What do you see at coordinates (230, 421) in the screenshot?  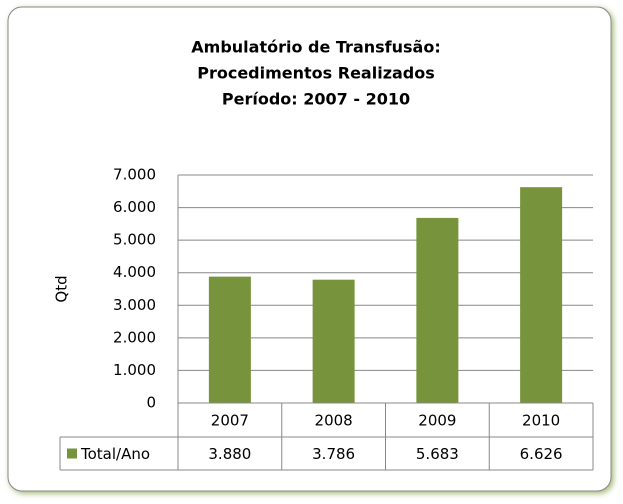 I see `x-tick-label: 2007` at bounding box center [230, 421].